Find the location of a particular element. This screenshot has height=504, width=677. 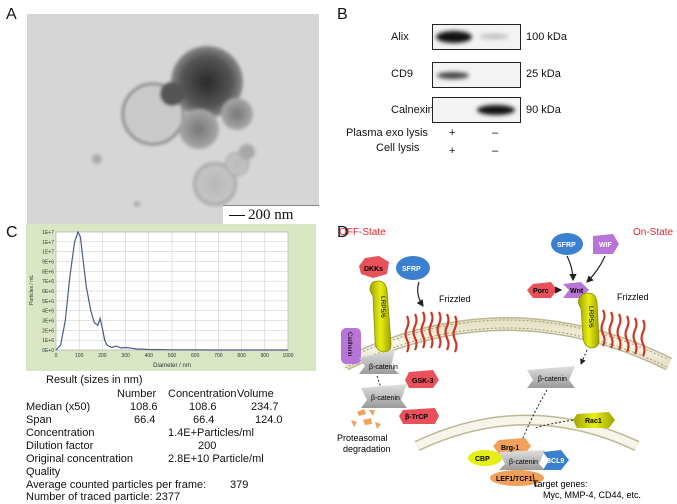

rac1-label: Rac1 is located at coordinates (593, 421).